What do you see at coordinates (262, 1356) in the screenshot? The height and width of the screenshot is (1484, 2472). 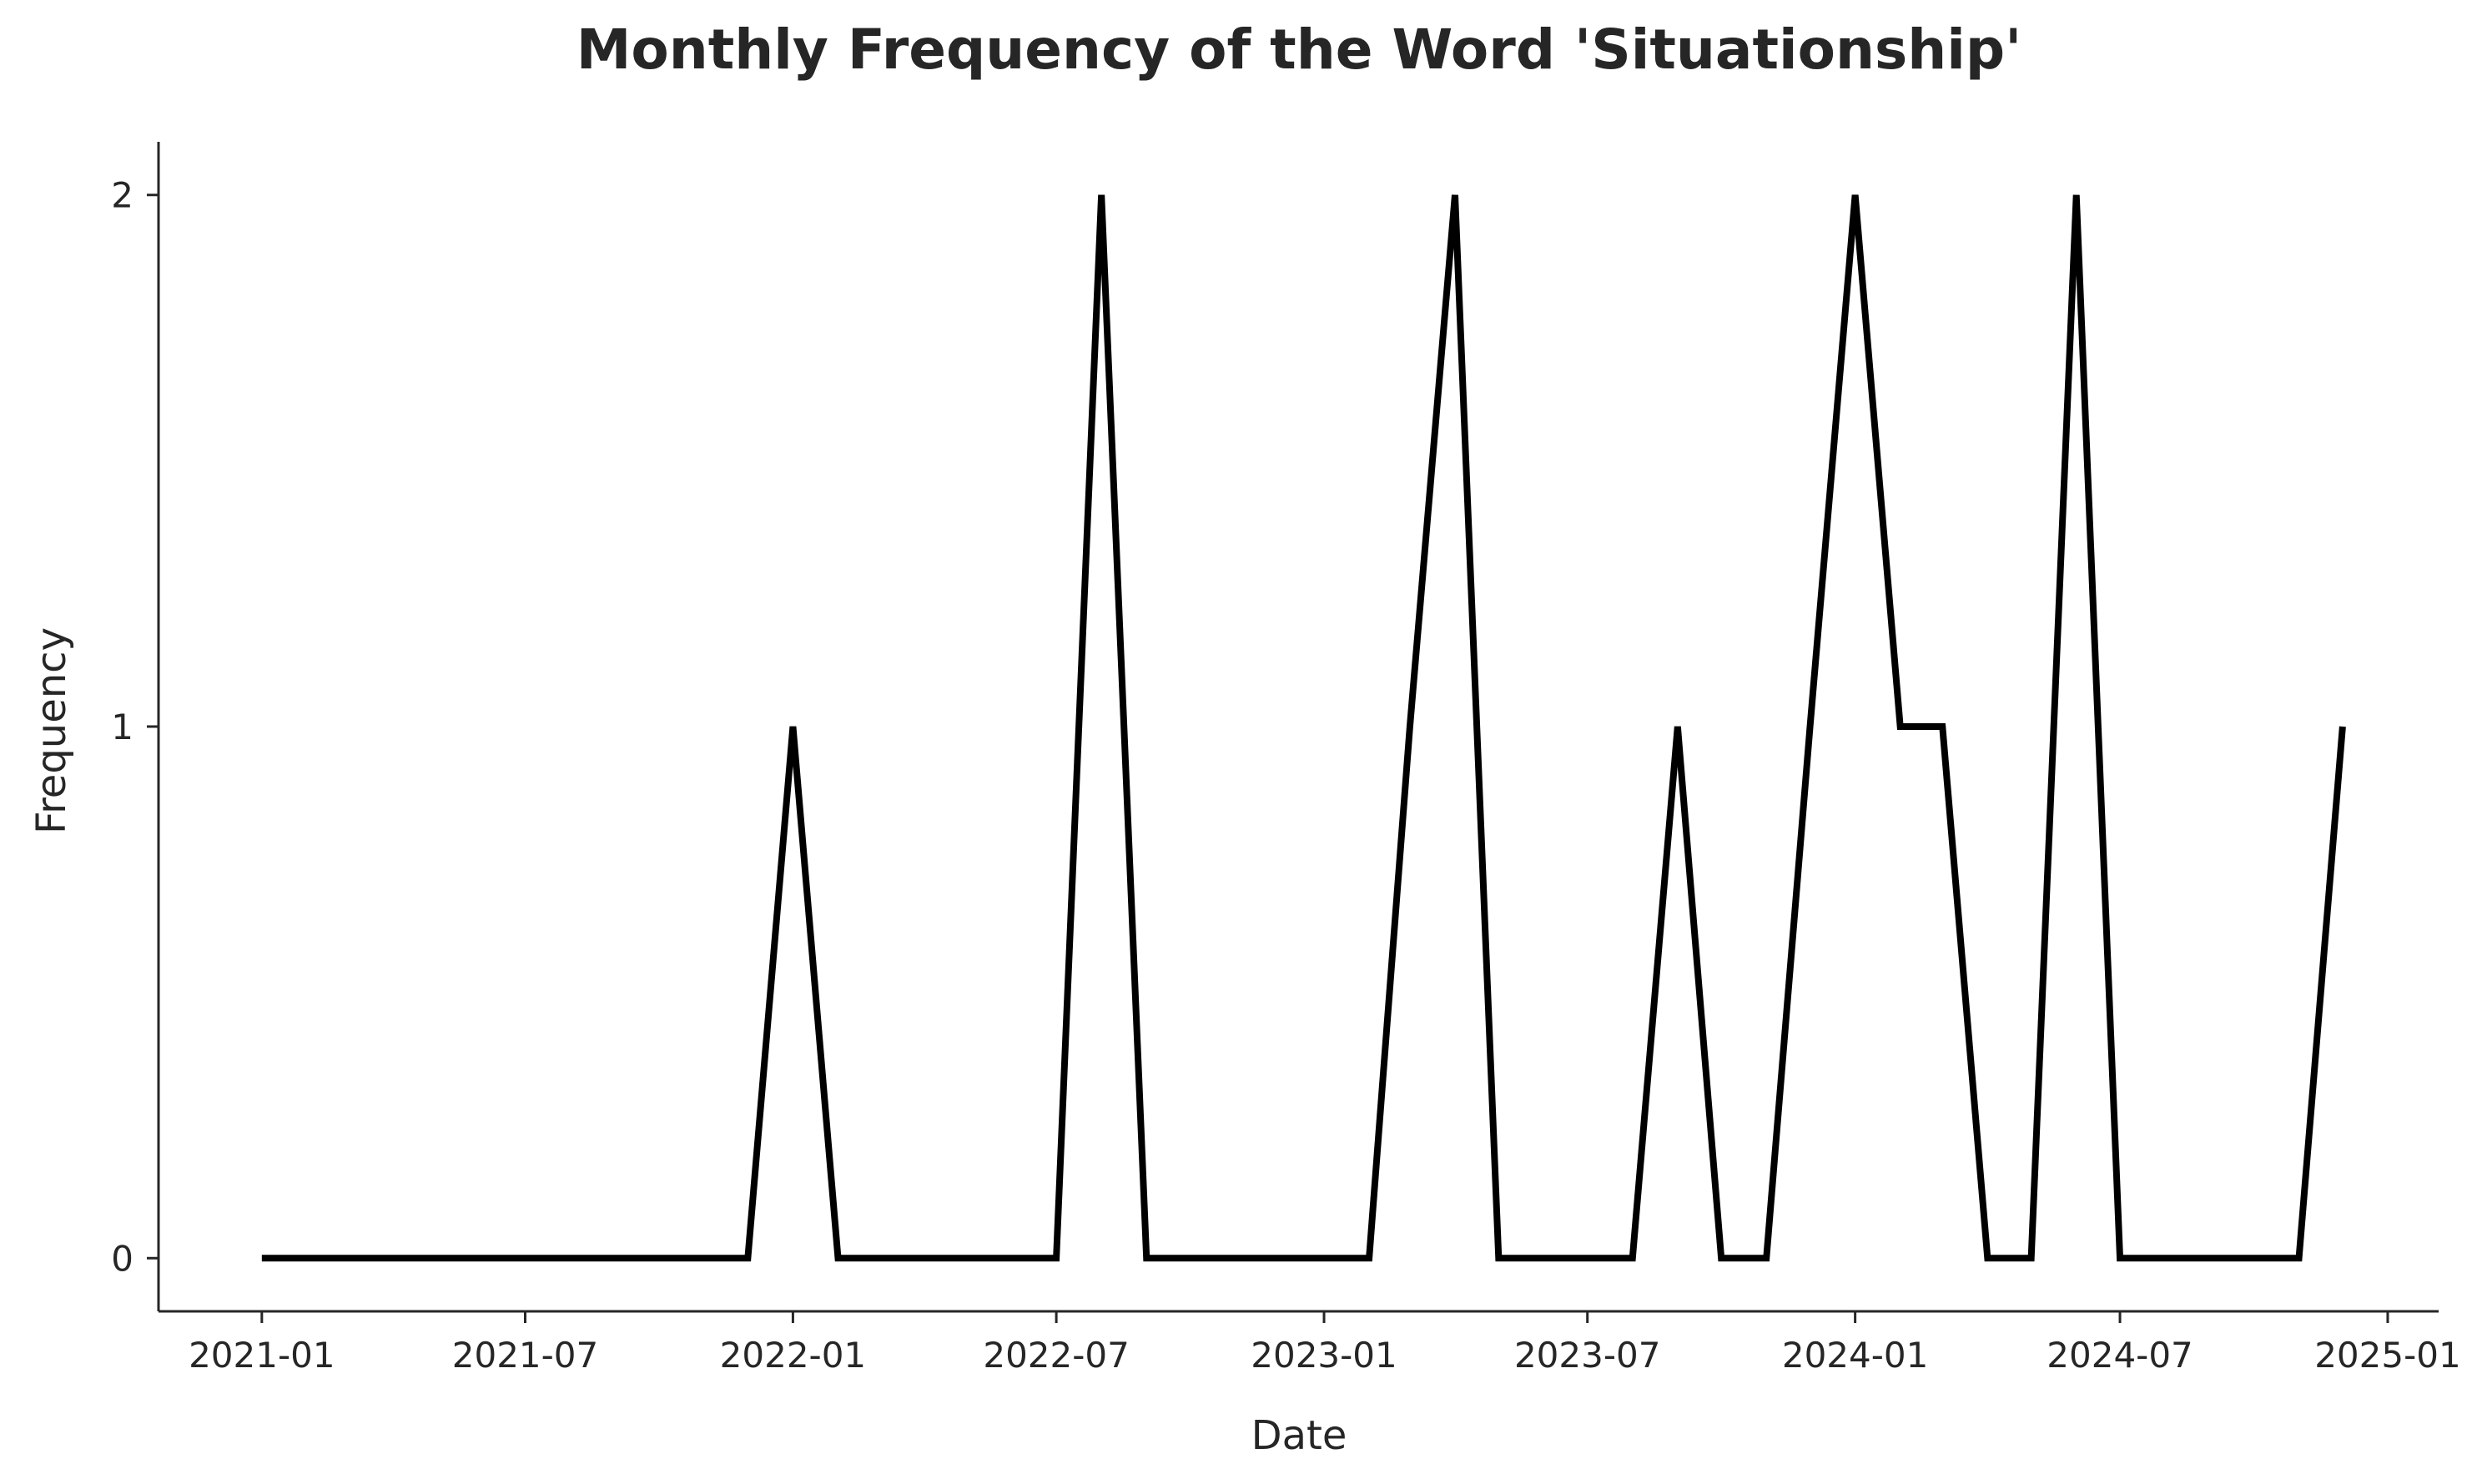 I see `x-tick-label: 2021-01` at bounding box center [262, 1356].